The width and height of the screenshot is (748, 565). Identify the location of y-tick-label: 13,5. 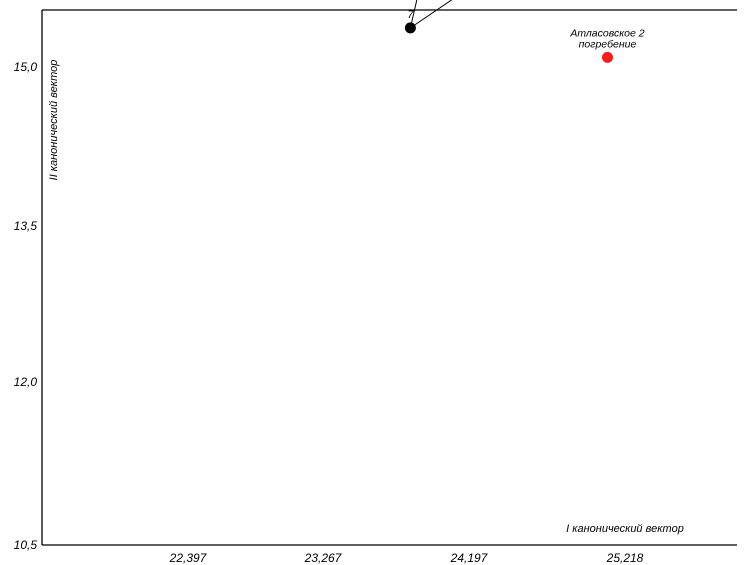
(26, 226).